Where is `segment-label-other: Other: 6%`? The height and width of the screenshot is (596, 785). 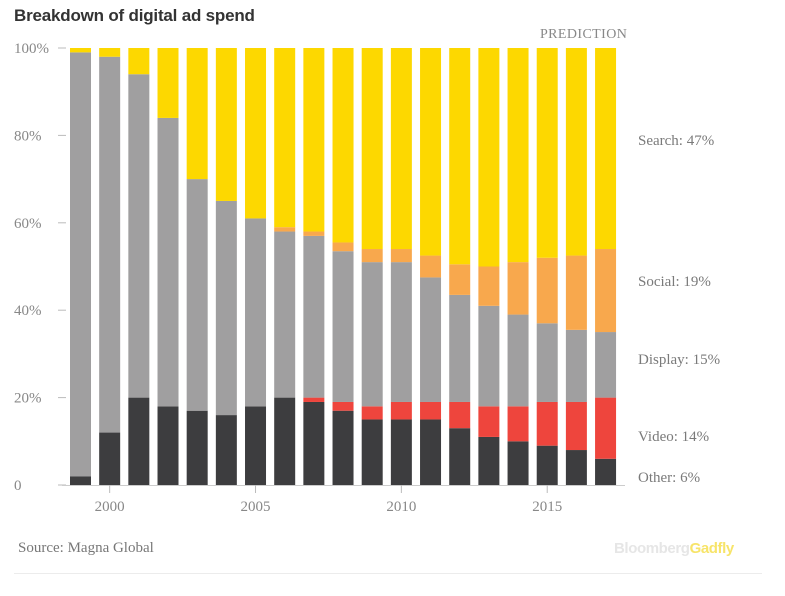 segment-label-other: Other: 6% is located at coordinates (669, 478).